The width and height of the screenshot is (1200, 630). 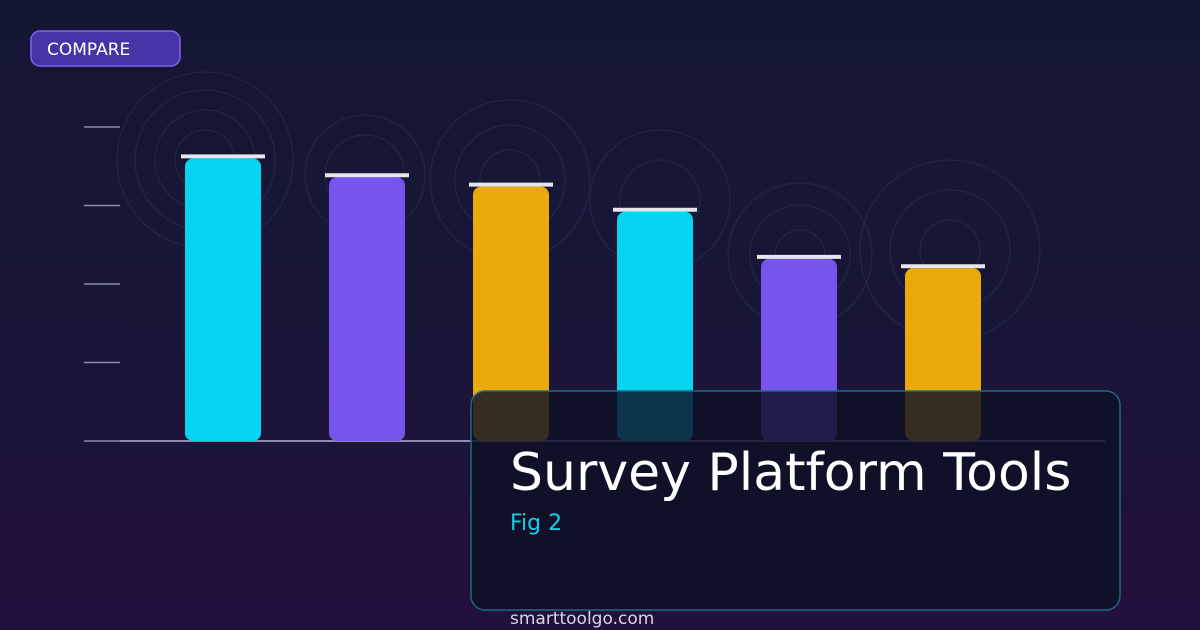 What do you see at coordinates (536, 523) in the screenshot?
I see `chart-subtitle: Fig 2` at bounding box center [536, 523].